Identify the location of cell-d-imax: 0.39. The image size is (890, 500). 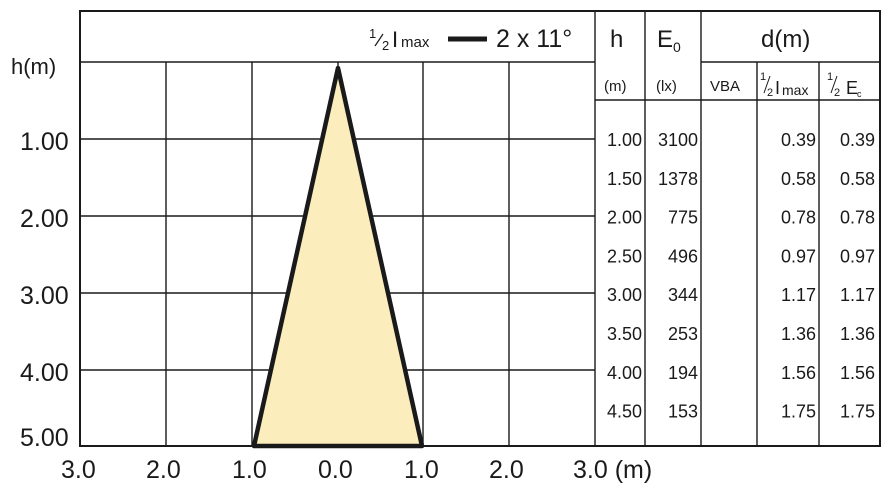
(798, 140).